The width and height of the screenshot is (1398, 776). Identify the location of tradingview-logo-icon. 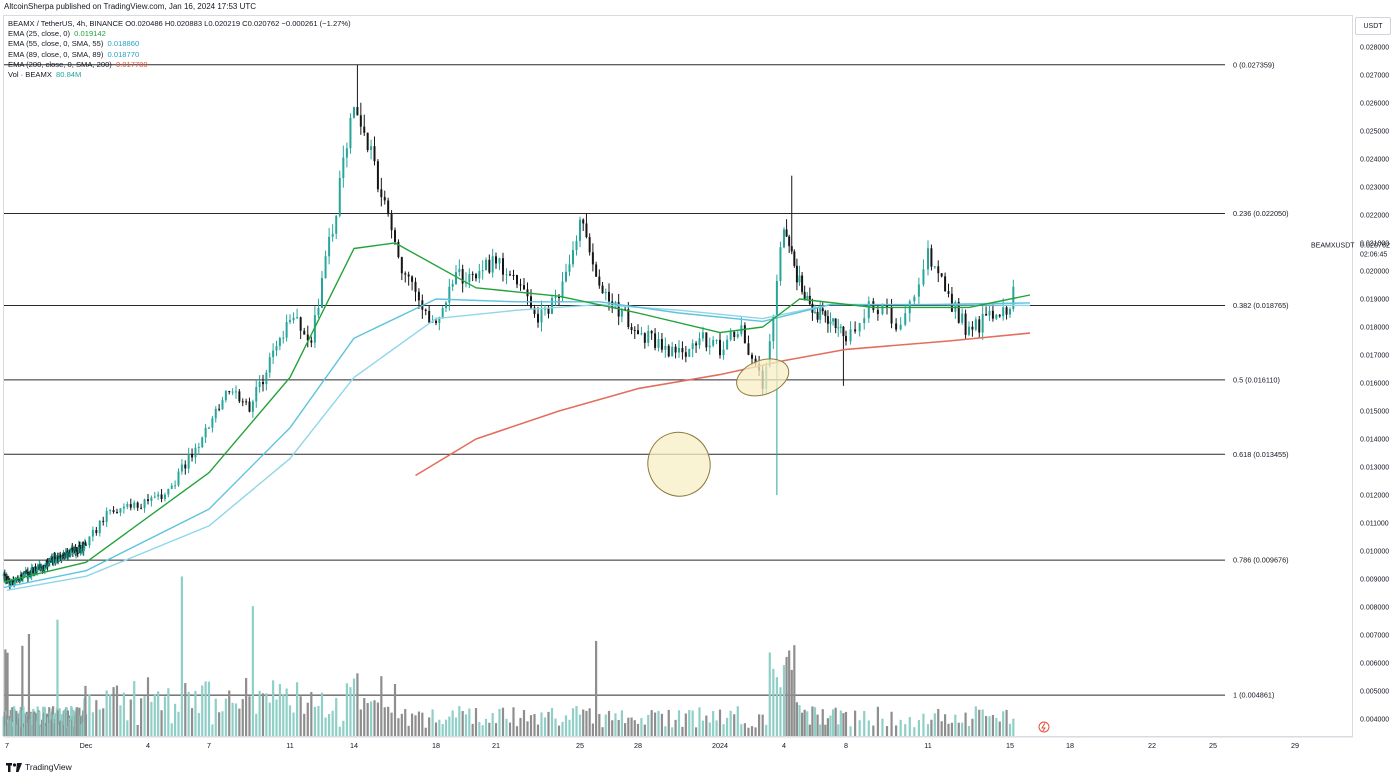
(14, 767).